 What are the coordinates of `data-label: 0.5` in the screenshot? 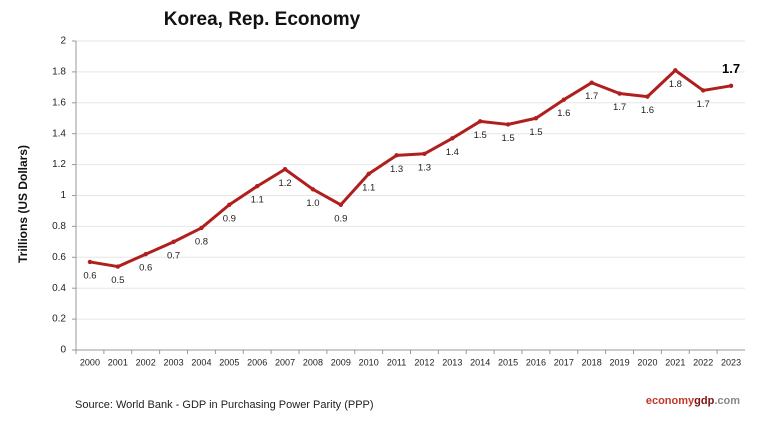 It's located at (117, 280).